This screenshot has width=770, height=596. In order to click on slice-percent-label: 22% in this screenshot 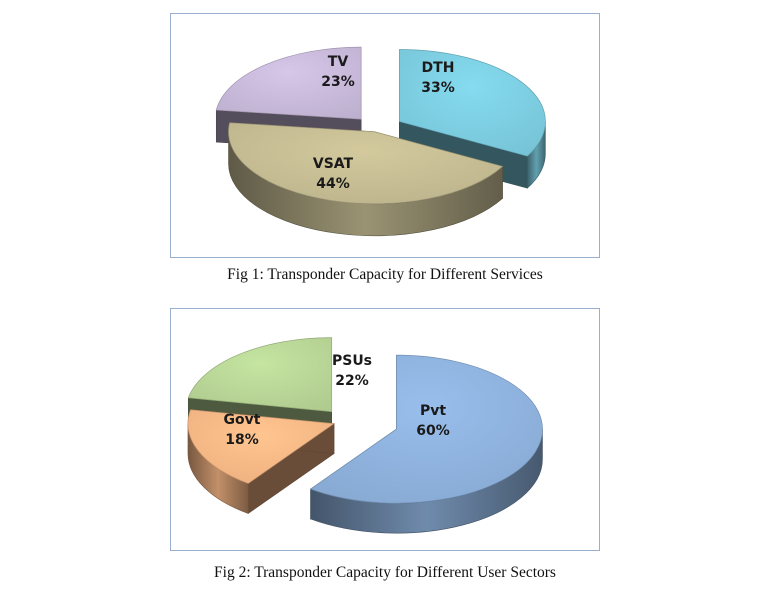, I will do `click(352, 381)`.